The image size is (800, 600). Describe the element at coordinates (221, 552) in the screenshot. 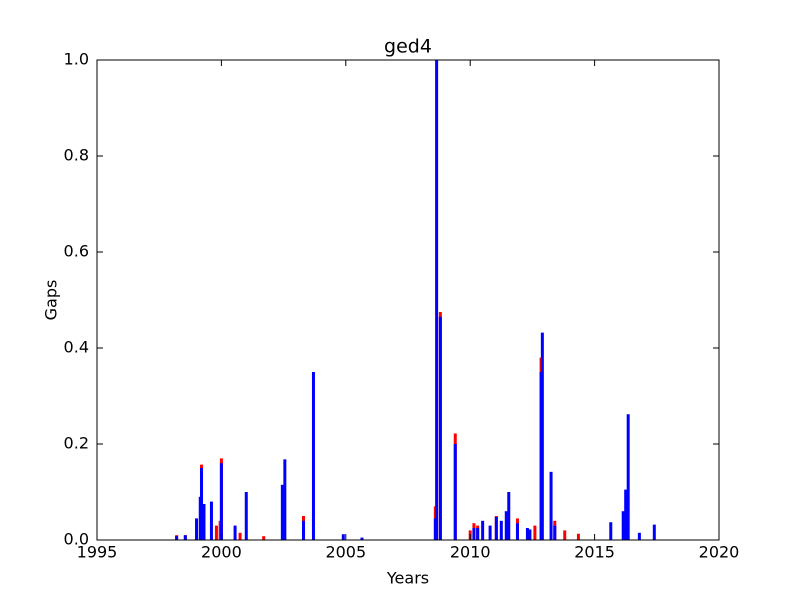

I see `x-tick-label: 2000` at that location.